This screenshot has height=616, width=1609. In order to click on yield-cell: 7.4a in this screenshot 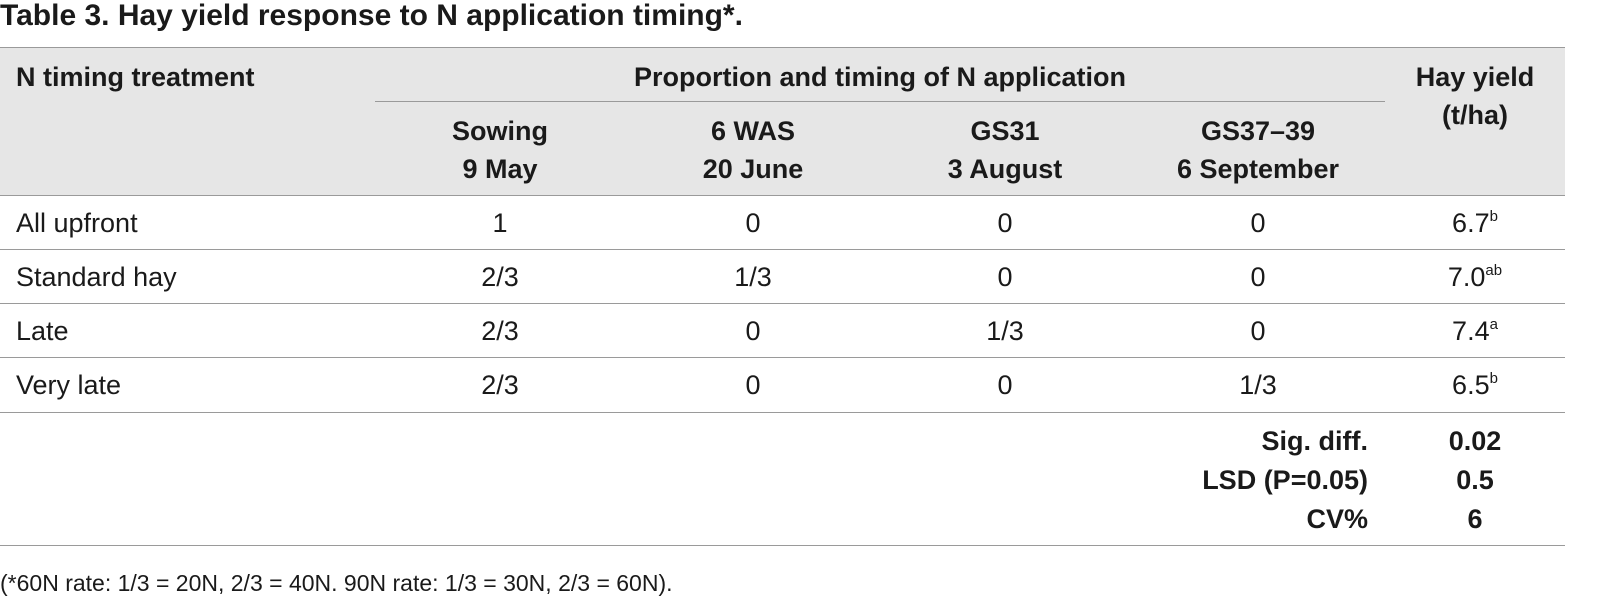, I will do `click(1475, 331)`.